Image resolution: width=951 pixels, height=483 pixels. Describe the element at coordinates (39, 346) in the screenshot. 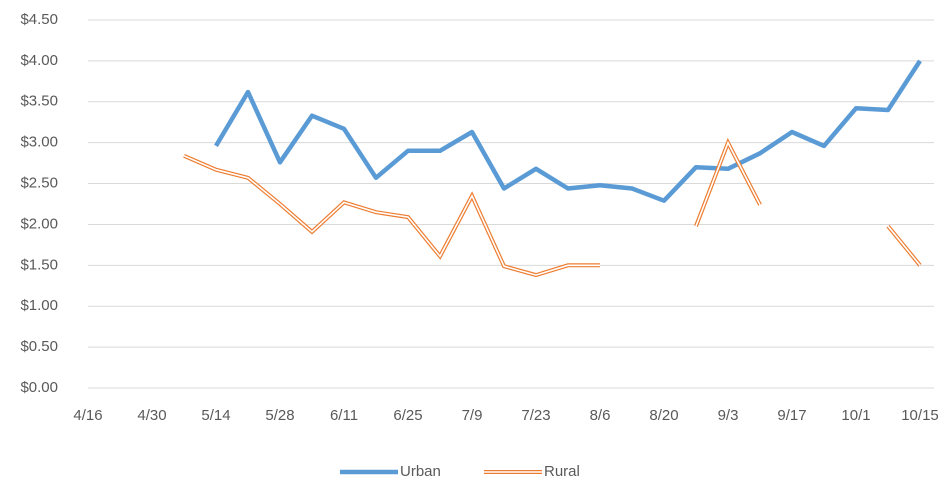

I see `y-tick-label: $0.50` at that location.